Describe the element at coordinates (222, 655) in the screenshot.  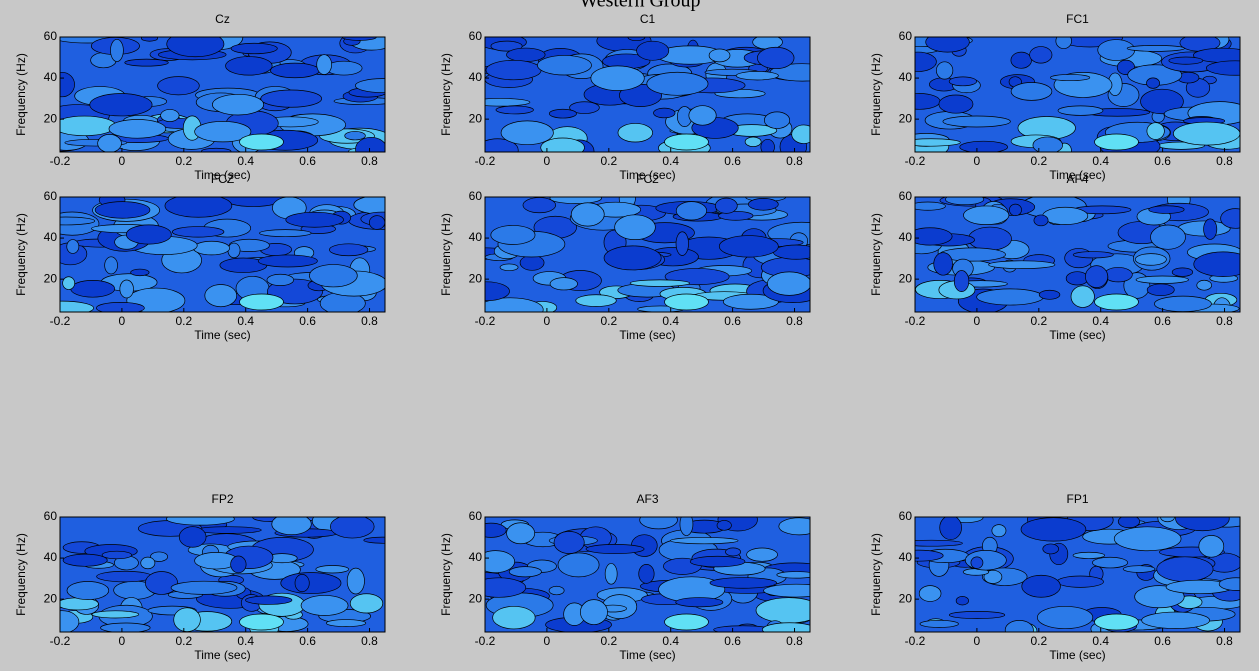
I see `x-axis-label: Time (sec)` at that location.